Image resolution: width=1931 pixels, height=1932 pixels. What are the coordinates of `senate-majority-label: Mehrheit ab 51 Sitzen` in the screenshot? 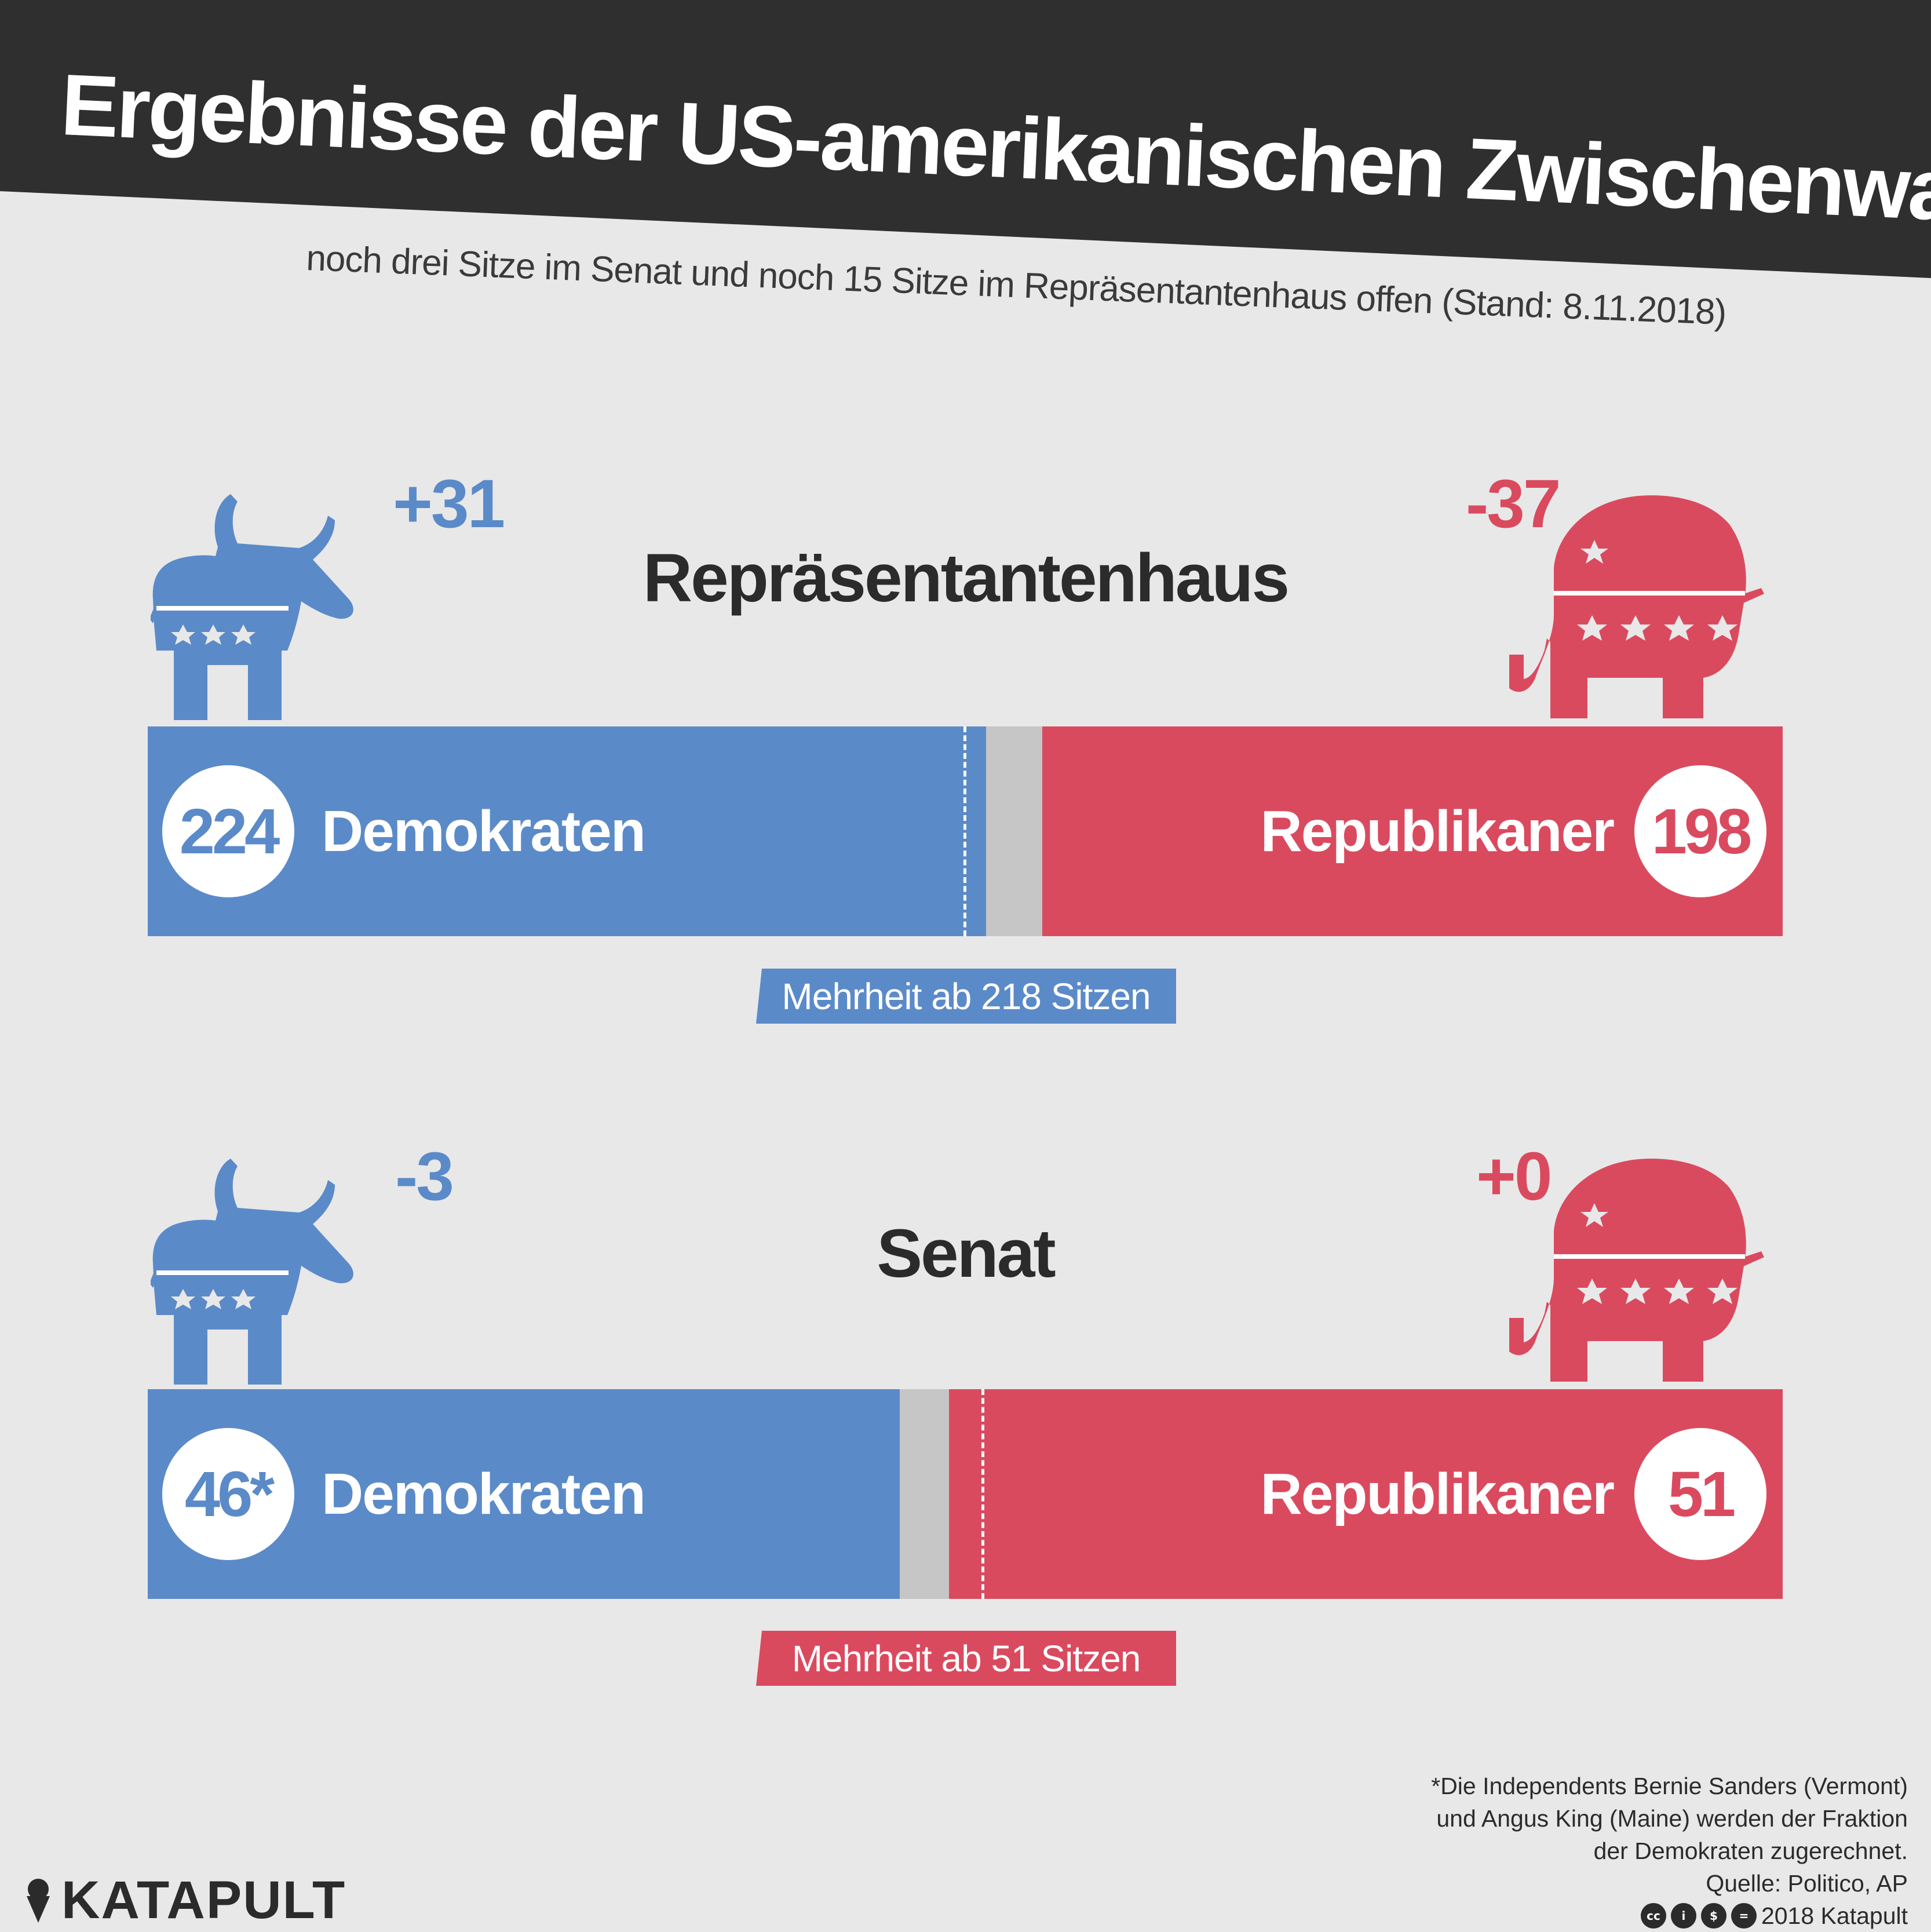 It's located at (966, 1659).